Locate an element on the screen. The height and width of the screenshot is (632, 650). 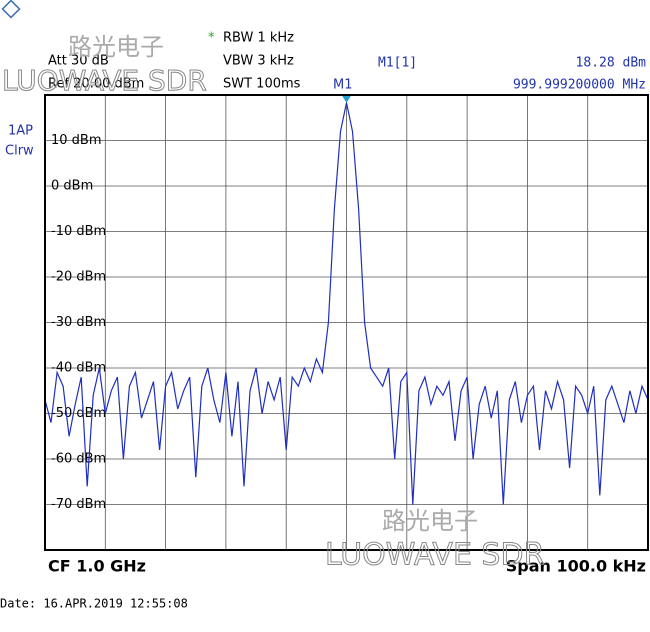
y-tick-label: -10 dBm is located at coordinates (78, 231).